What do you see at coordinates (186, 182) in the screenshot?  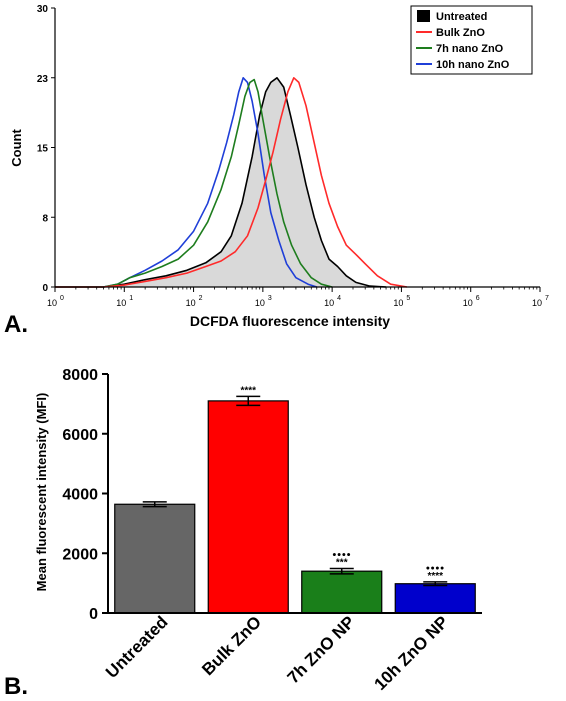 I see `series-line-10h-nano-zno` at bounding box center [186, 182].